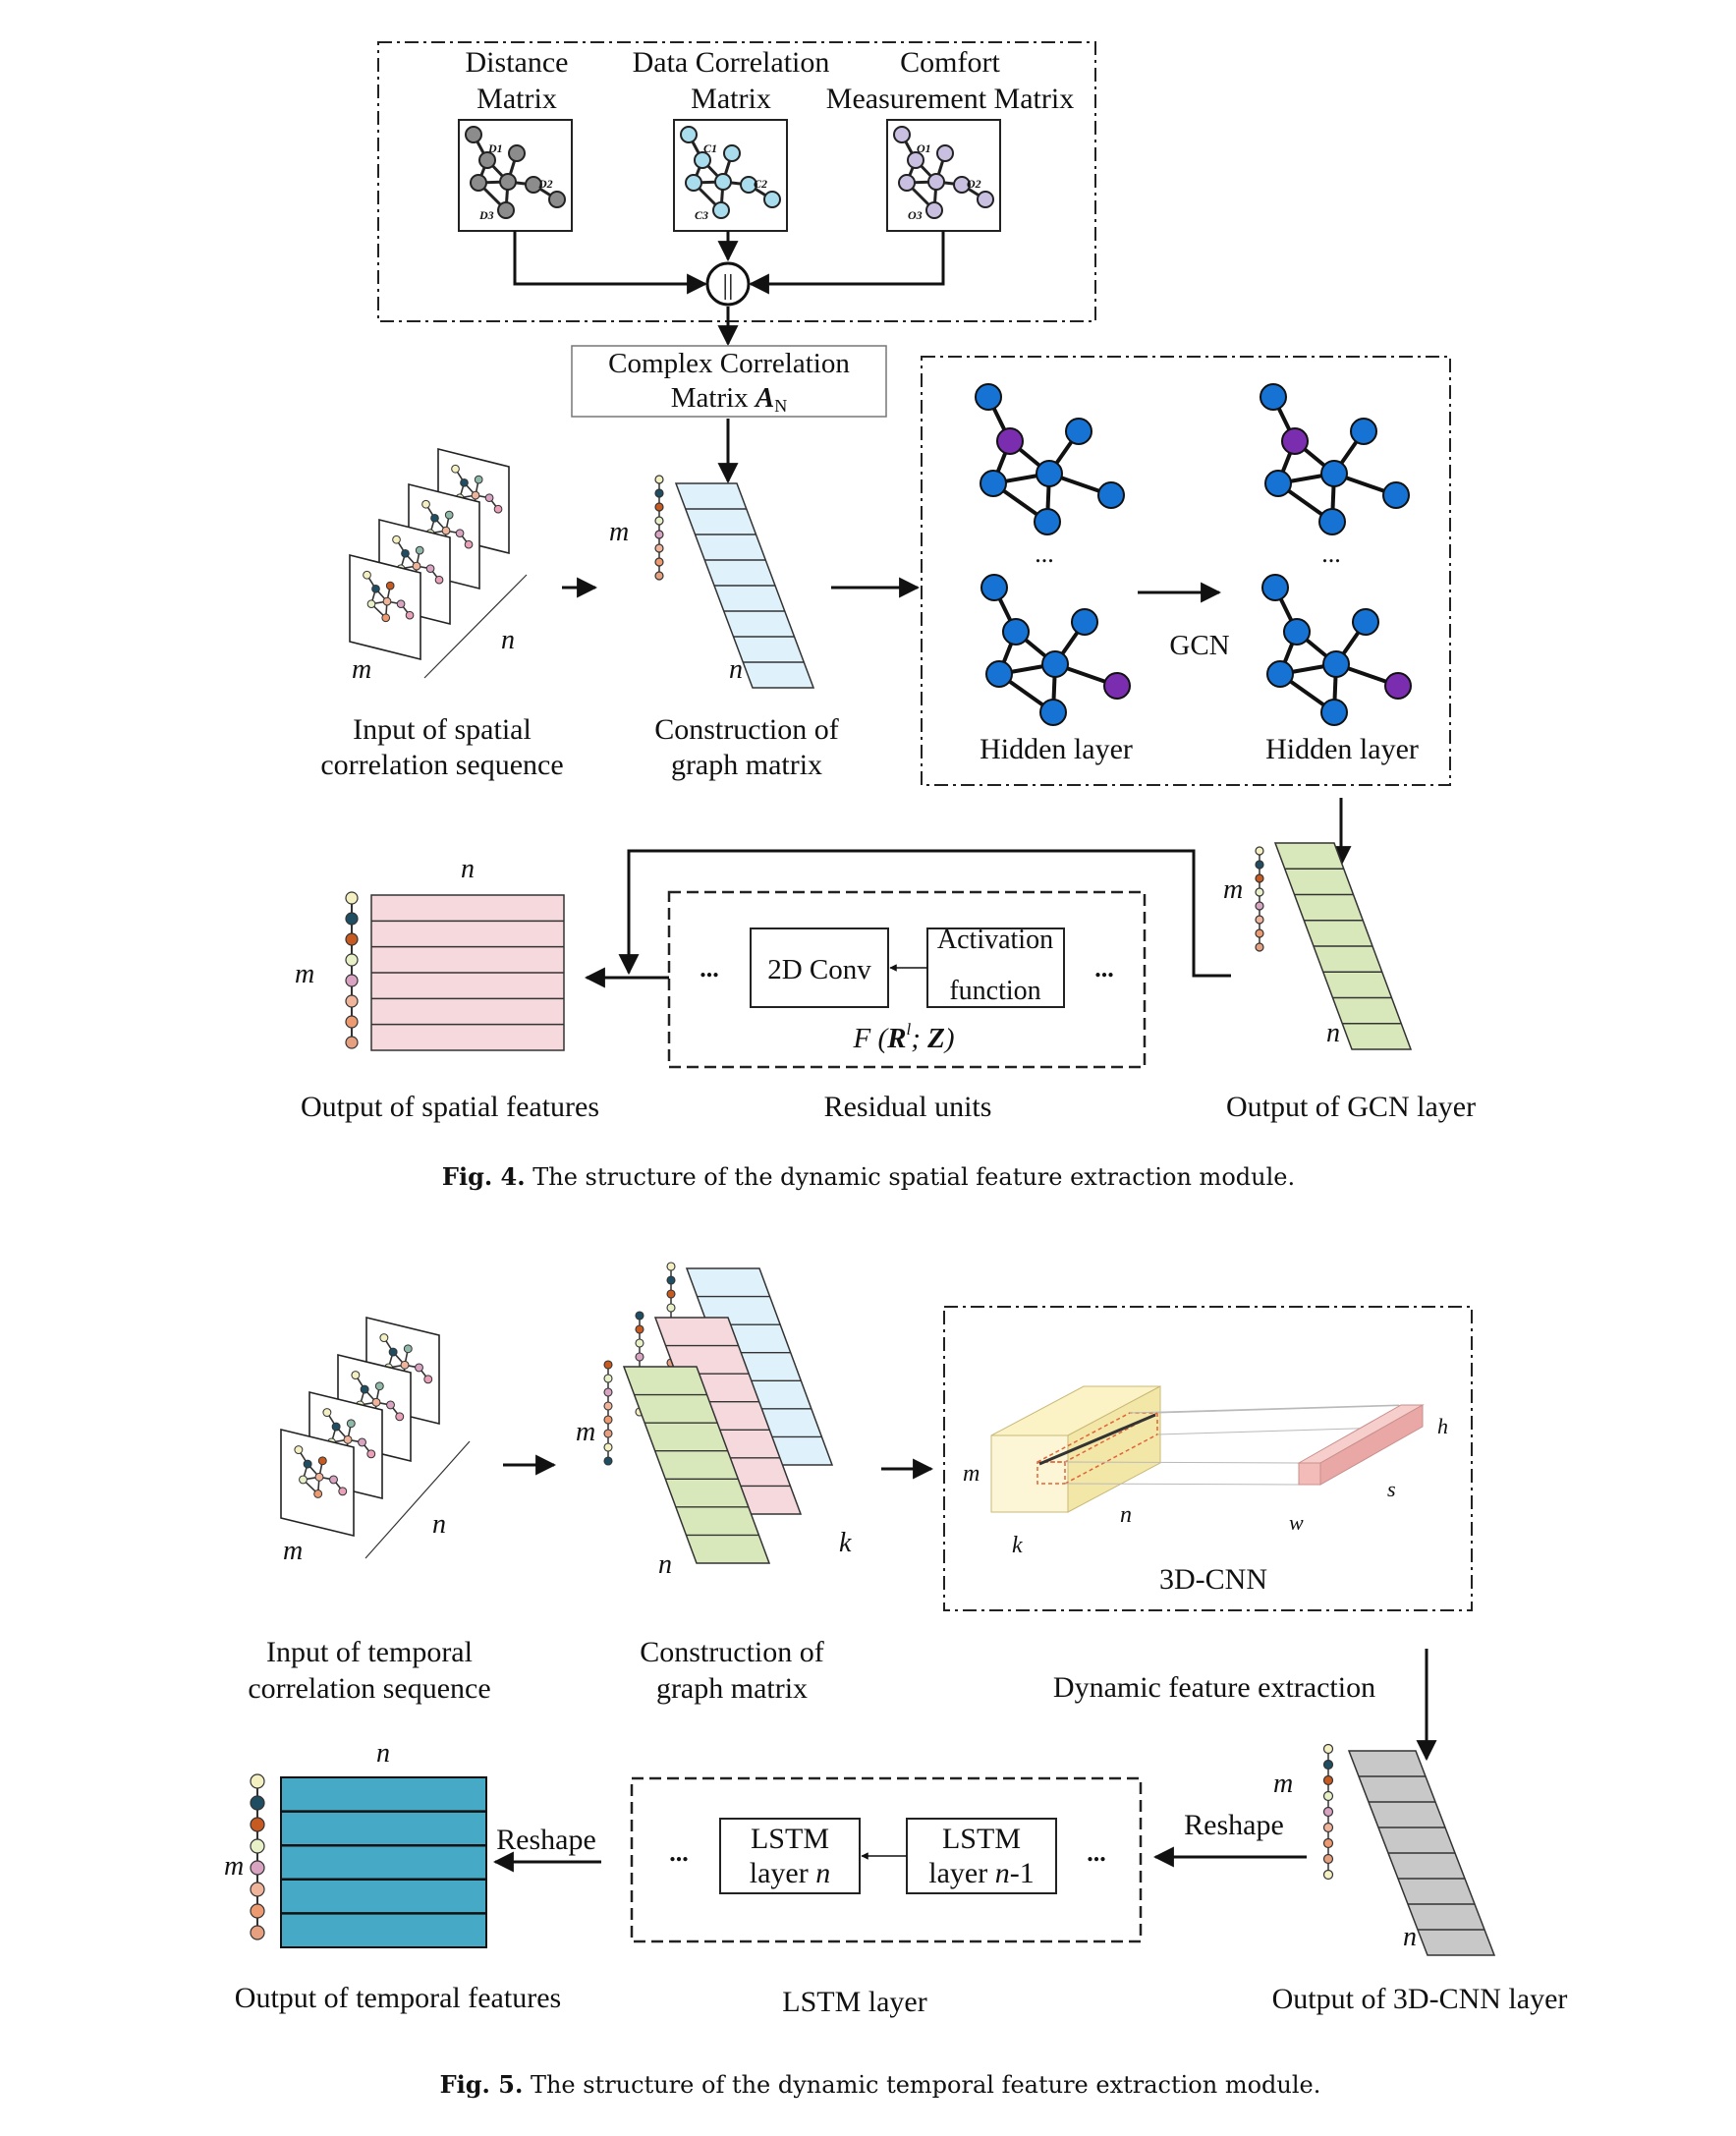 The width and height of the screenshot is (1736, 2136). I want to click on concat-symbol: ||, so click(727, 285).